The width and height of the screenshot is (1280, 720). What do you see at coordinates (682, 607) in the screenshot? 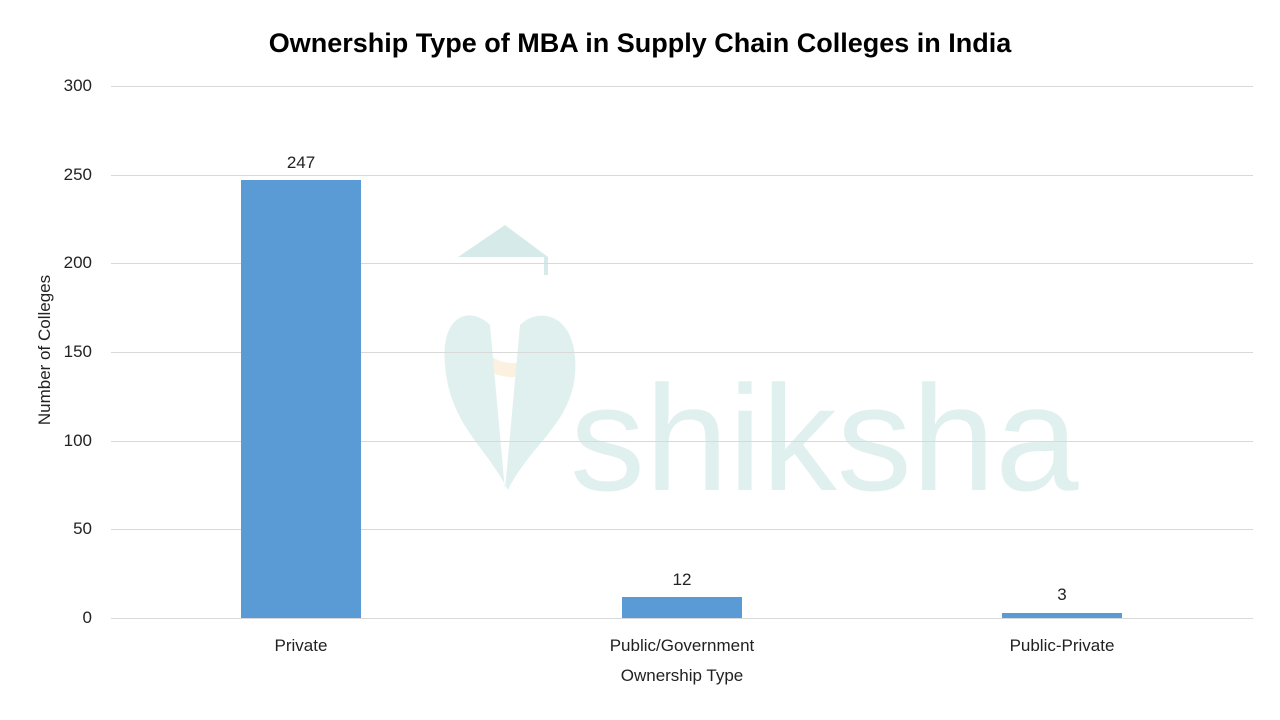
I see `bar-public-government` at bounding box center [682, 607].